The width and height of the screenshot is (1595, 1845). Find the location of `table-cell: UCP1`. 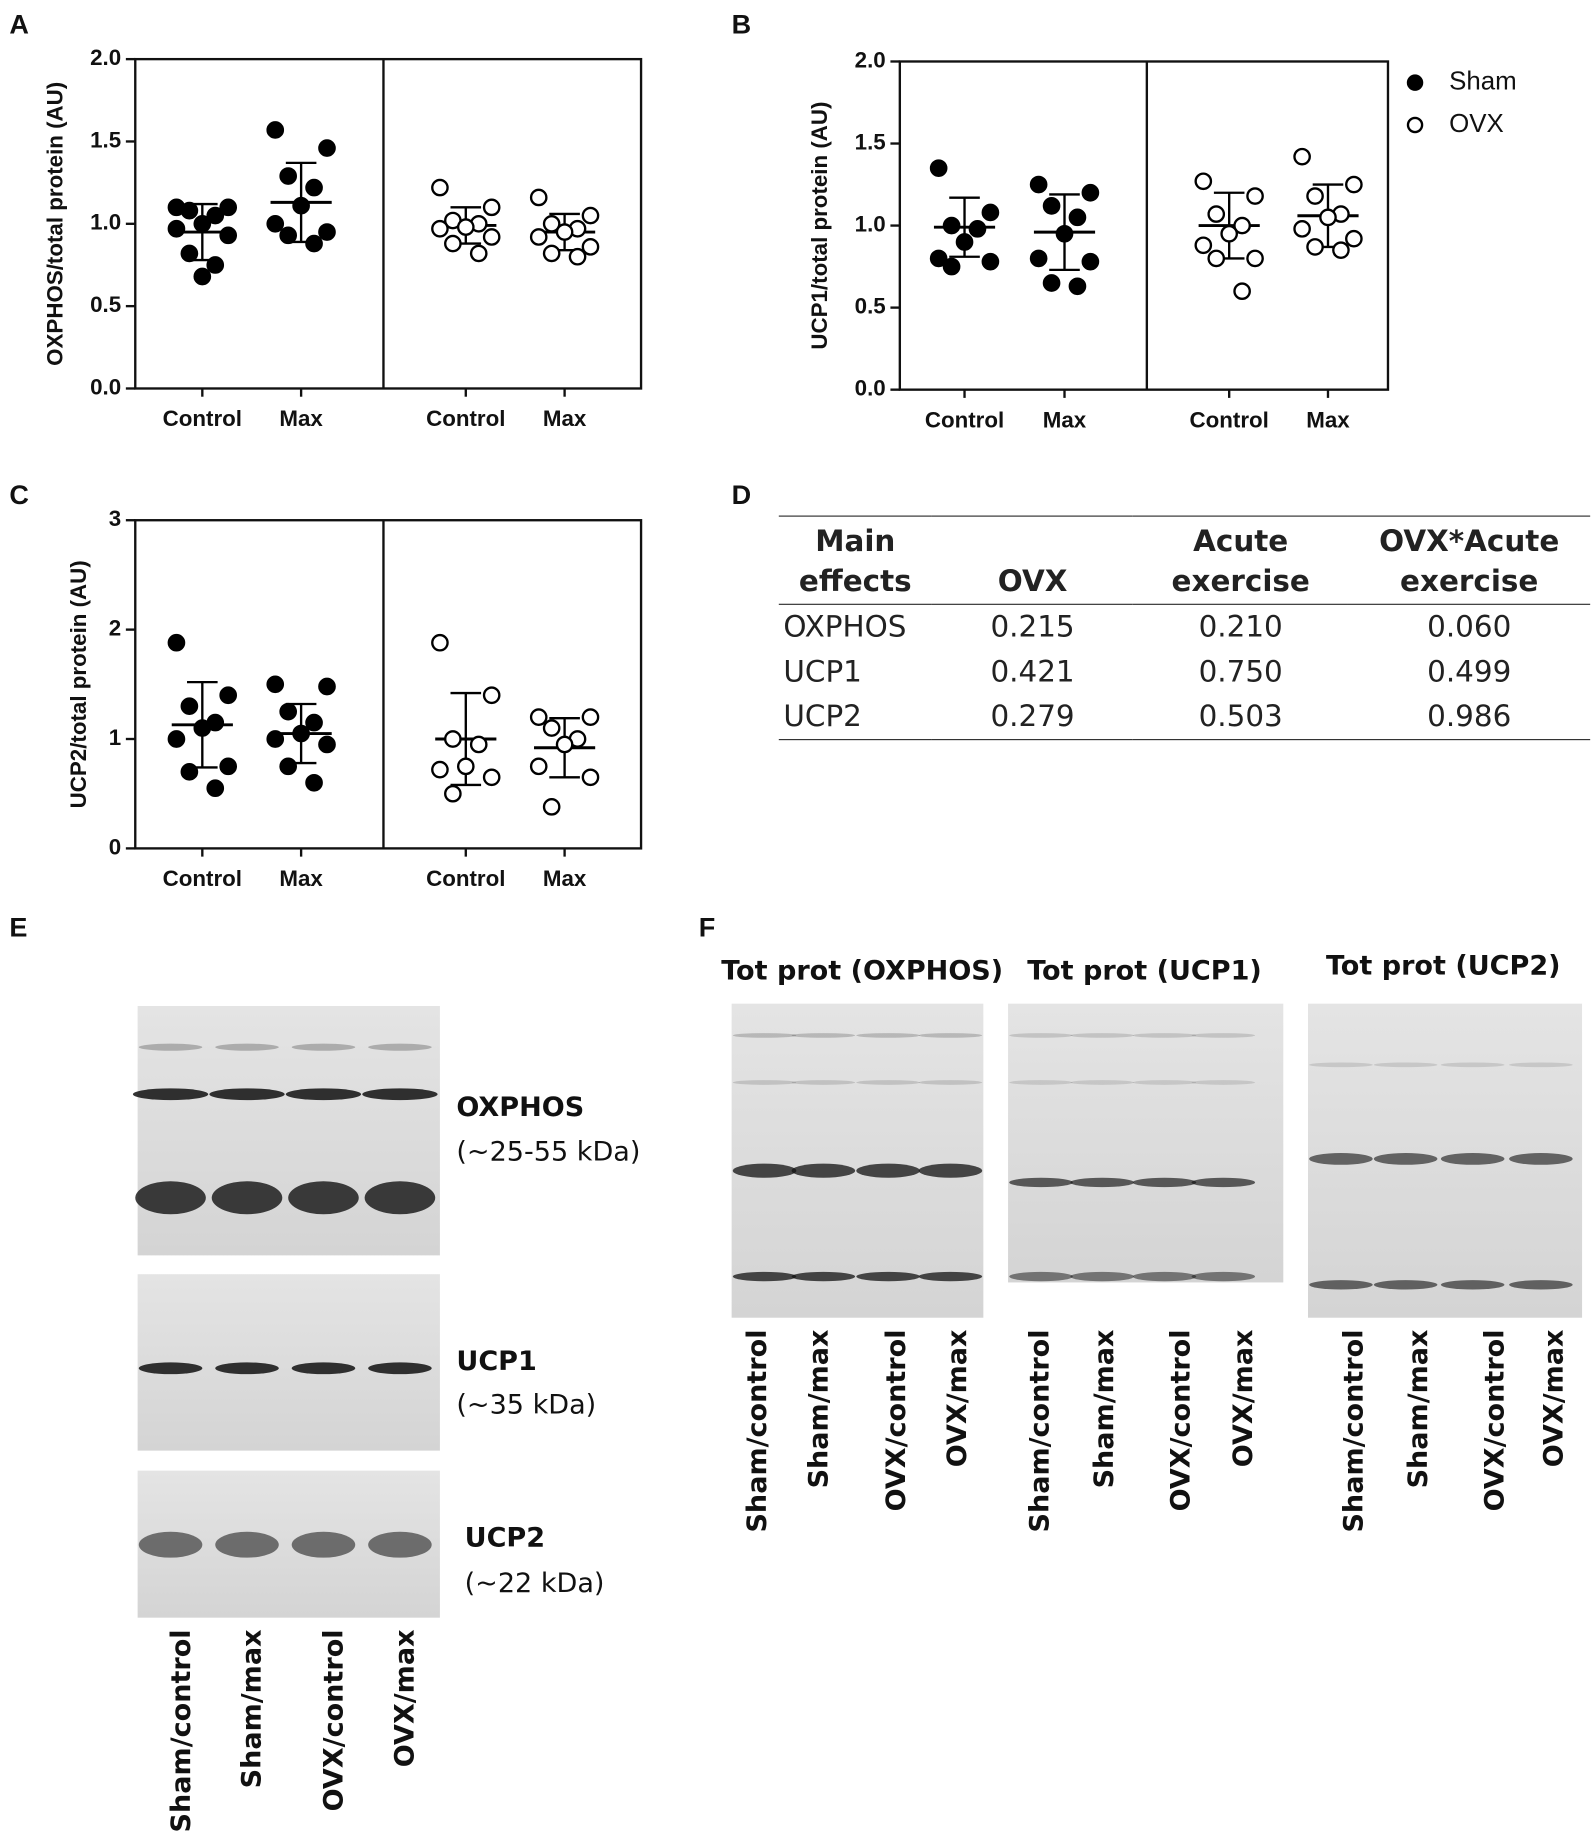

table-cell: UCP1 is located at coordinates (822, 671).